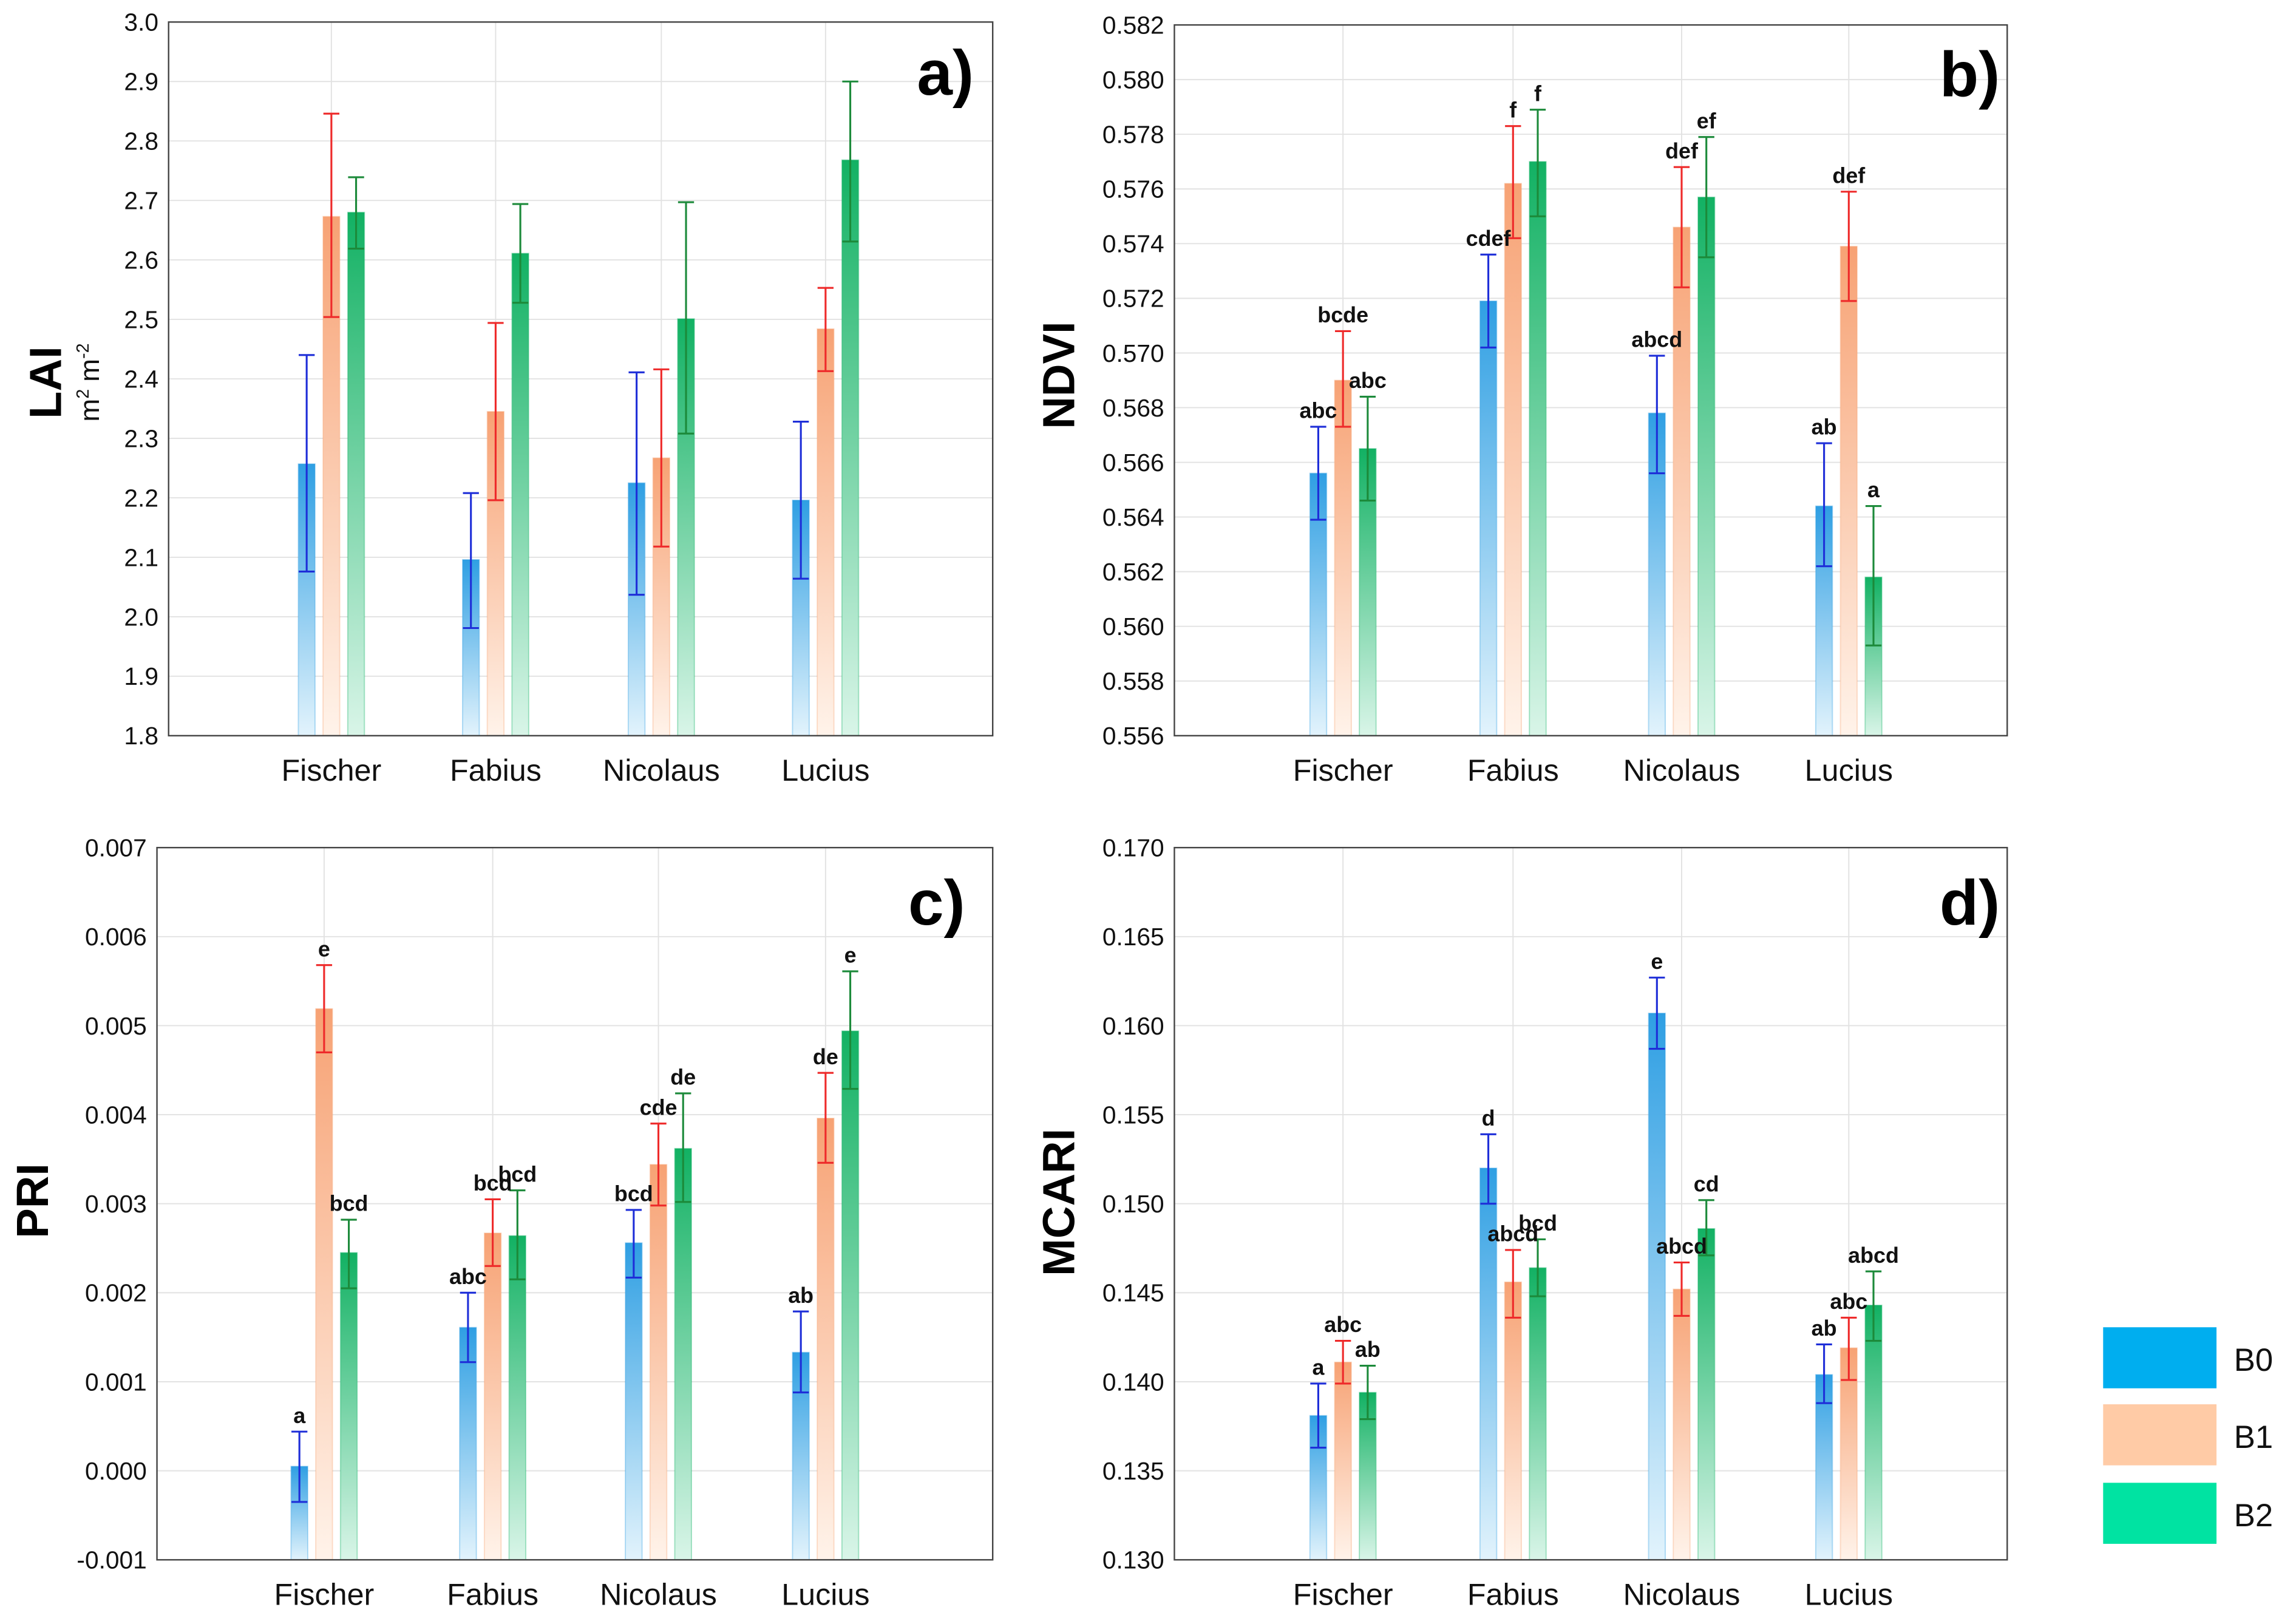 This screenshot has width=2279, height=1624. What do you see at coordinates (1706, 466) in the screenshot?
I see `bar-nicolaus-b2` at bounding box center [1706, 466].